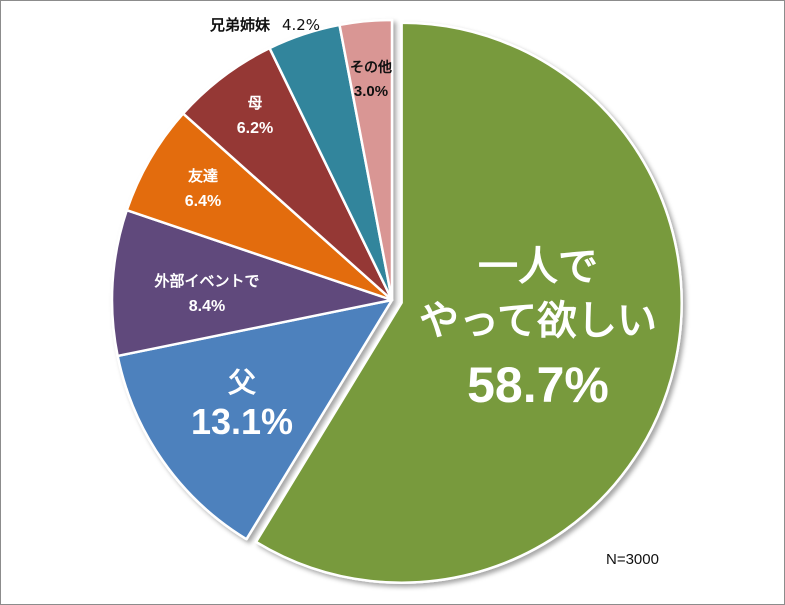 The width and height of the screenshot is (785, 605). I want to click on slice-value-label: 8.4%, so click(207, 306).